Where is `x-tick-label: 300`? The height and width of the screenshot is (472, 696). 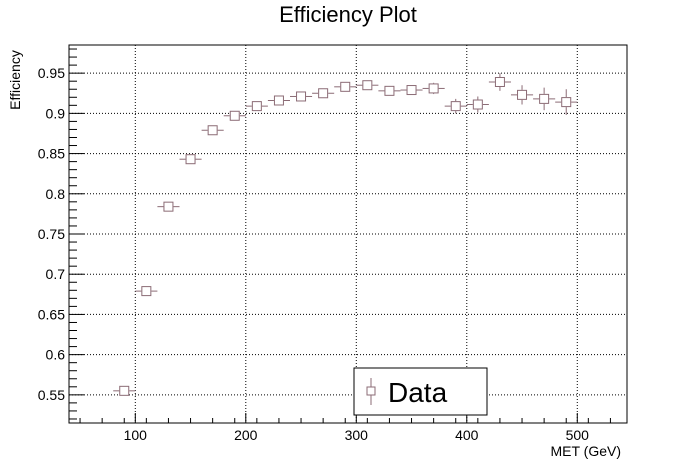
x-tick-label: 300 is located at coordinates (357, 435).